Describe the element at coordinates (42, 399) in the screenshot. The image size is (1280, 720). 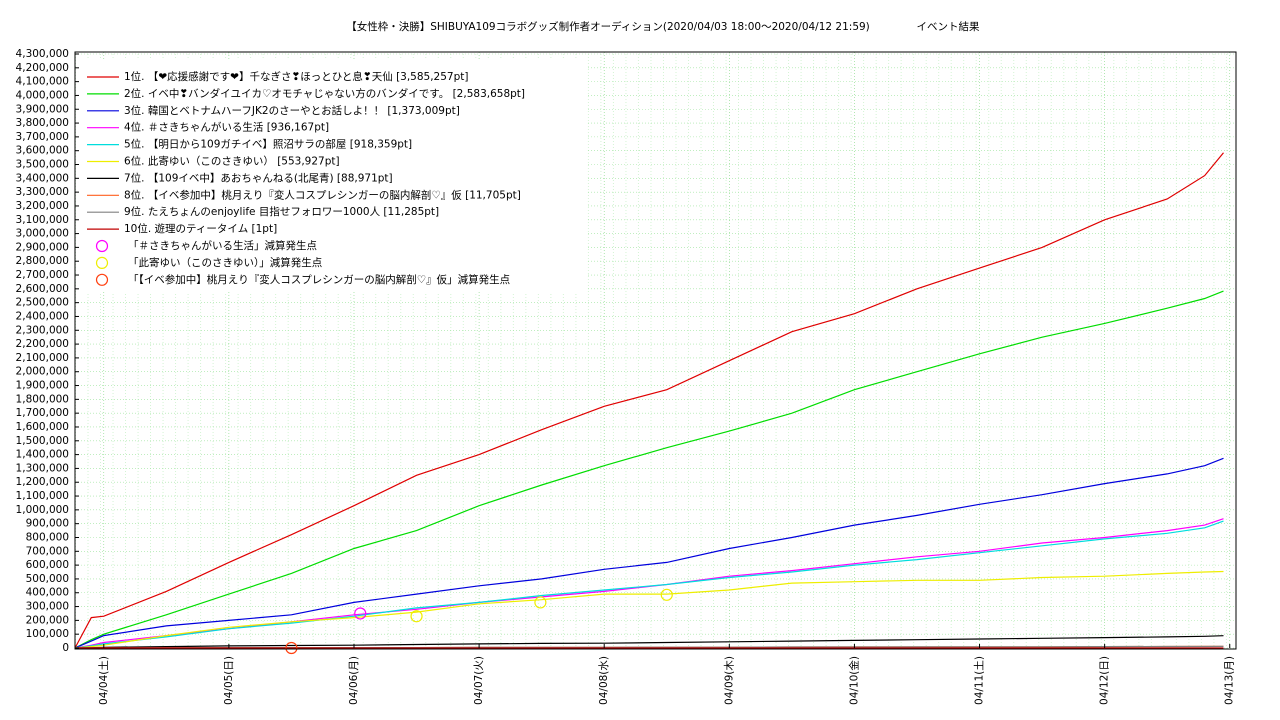
I see `y-tick-label: 1,800,000` at that location.